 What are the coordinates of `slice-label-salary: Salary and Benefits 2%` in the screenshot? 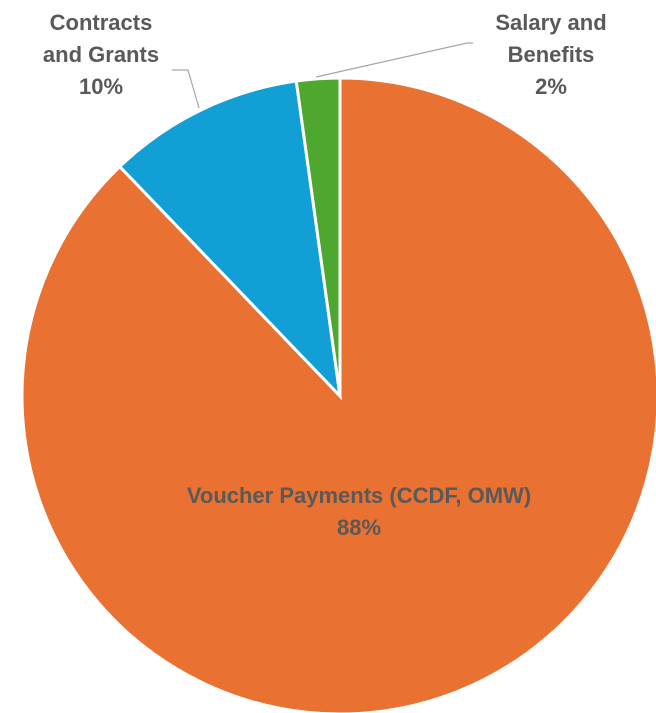 It's located at (550, 54).